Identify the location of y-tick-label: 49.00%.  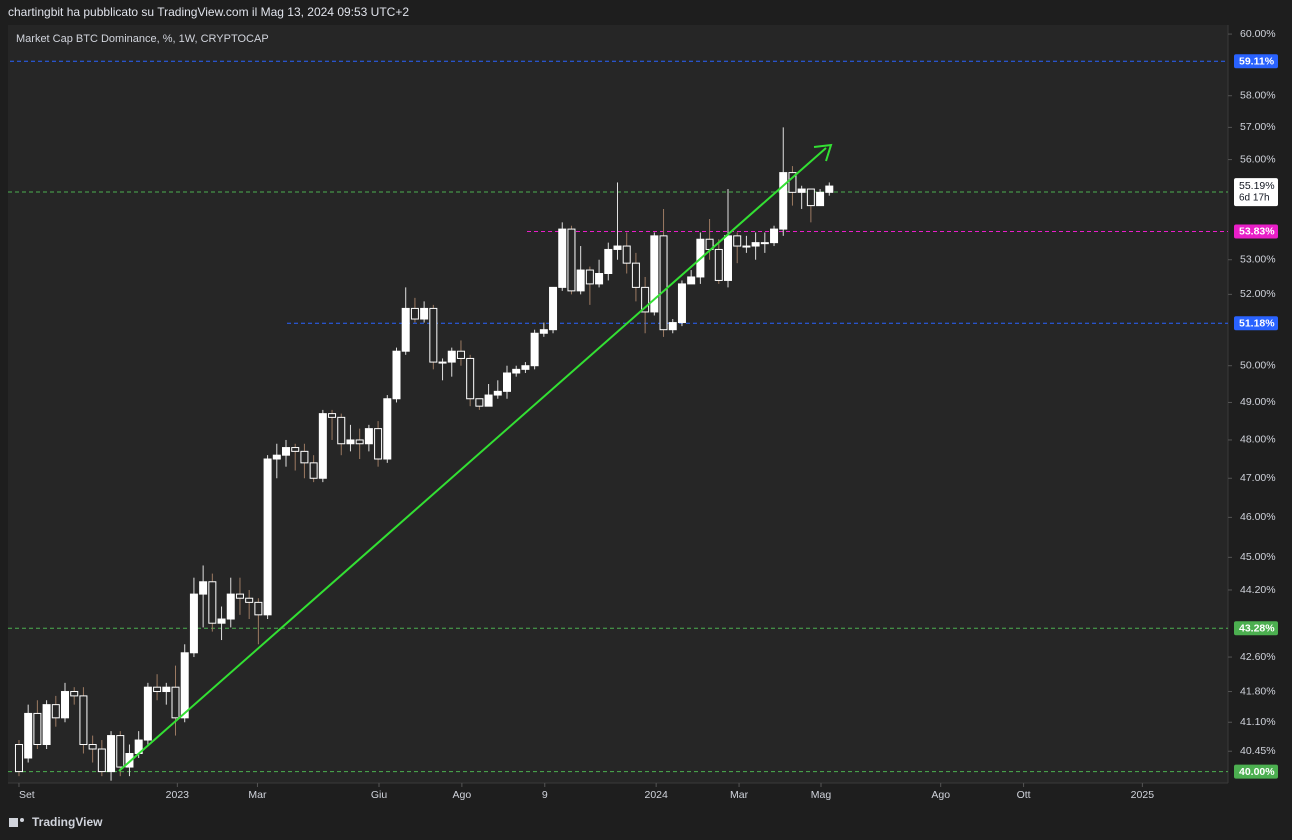
(1258, 402).